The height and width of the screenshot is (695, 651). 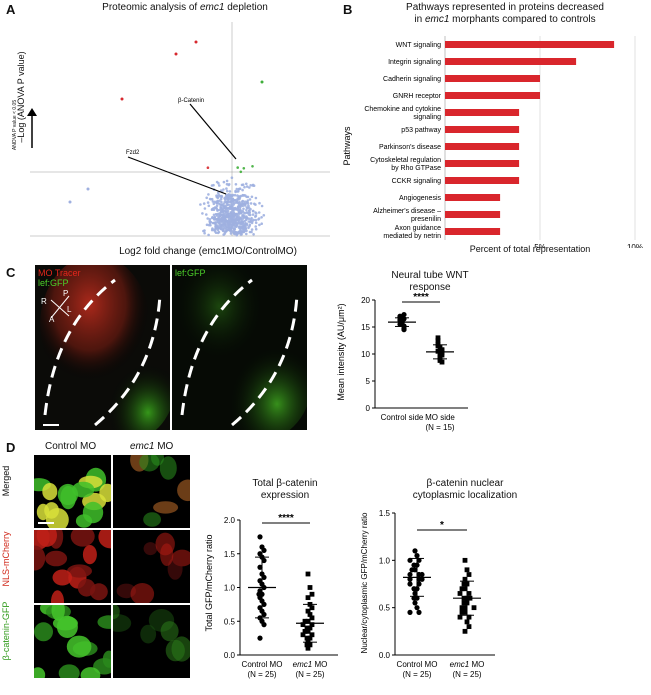 I want to click on n-label: (N = 25), so click(x=416, y=674).